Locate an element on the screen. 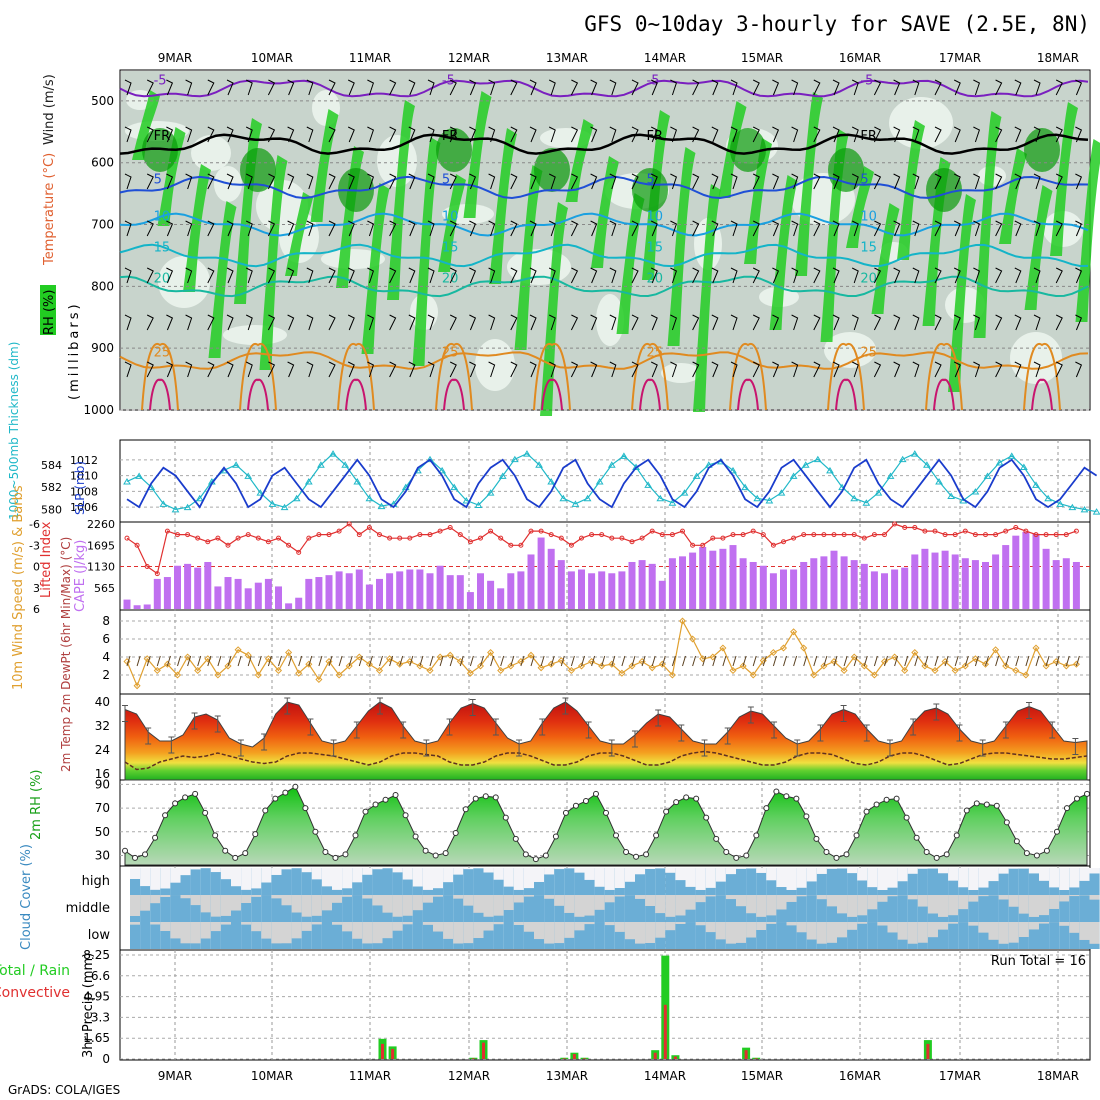  rh-very-moist-region is located at coordinates (258, 170).